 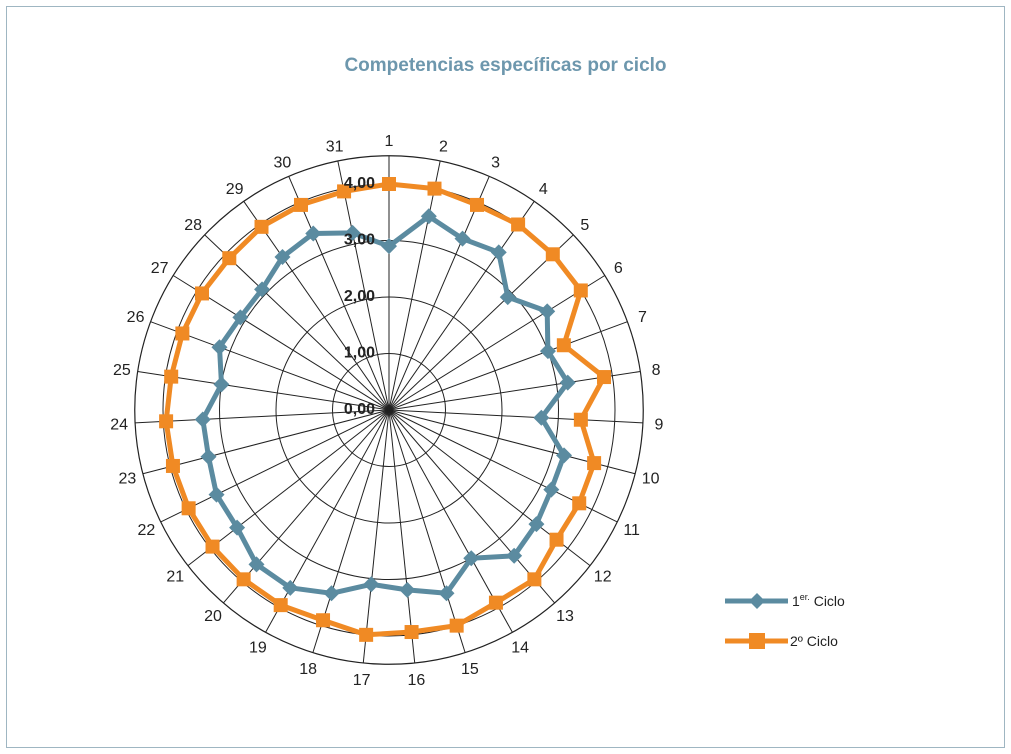 What do you see at coordinates (283, 163) in the screenshot?
I see `category-label: 30` at bounding box center [283, 163].